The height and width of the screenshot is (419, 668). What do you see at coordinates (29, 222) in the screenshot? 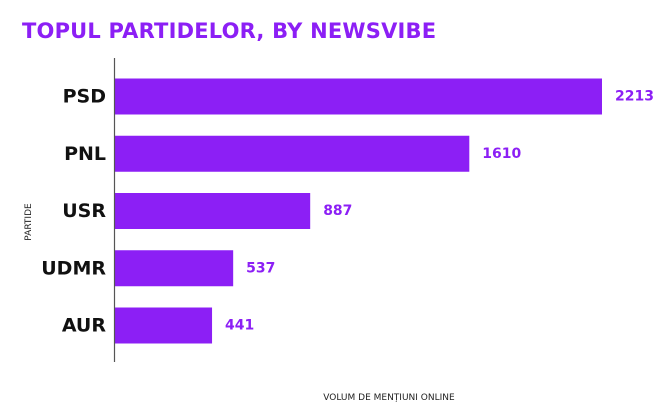
I see `y-axis-title: PARTIDE` at bounding box center [29, 222].